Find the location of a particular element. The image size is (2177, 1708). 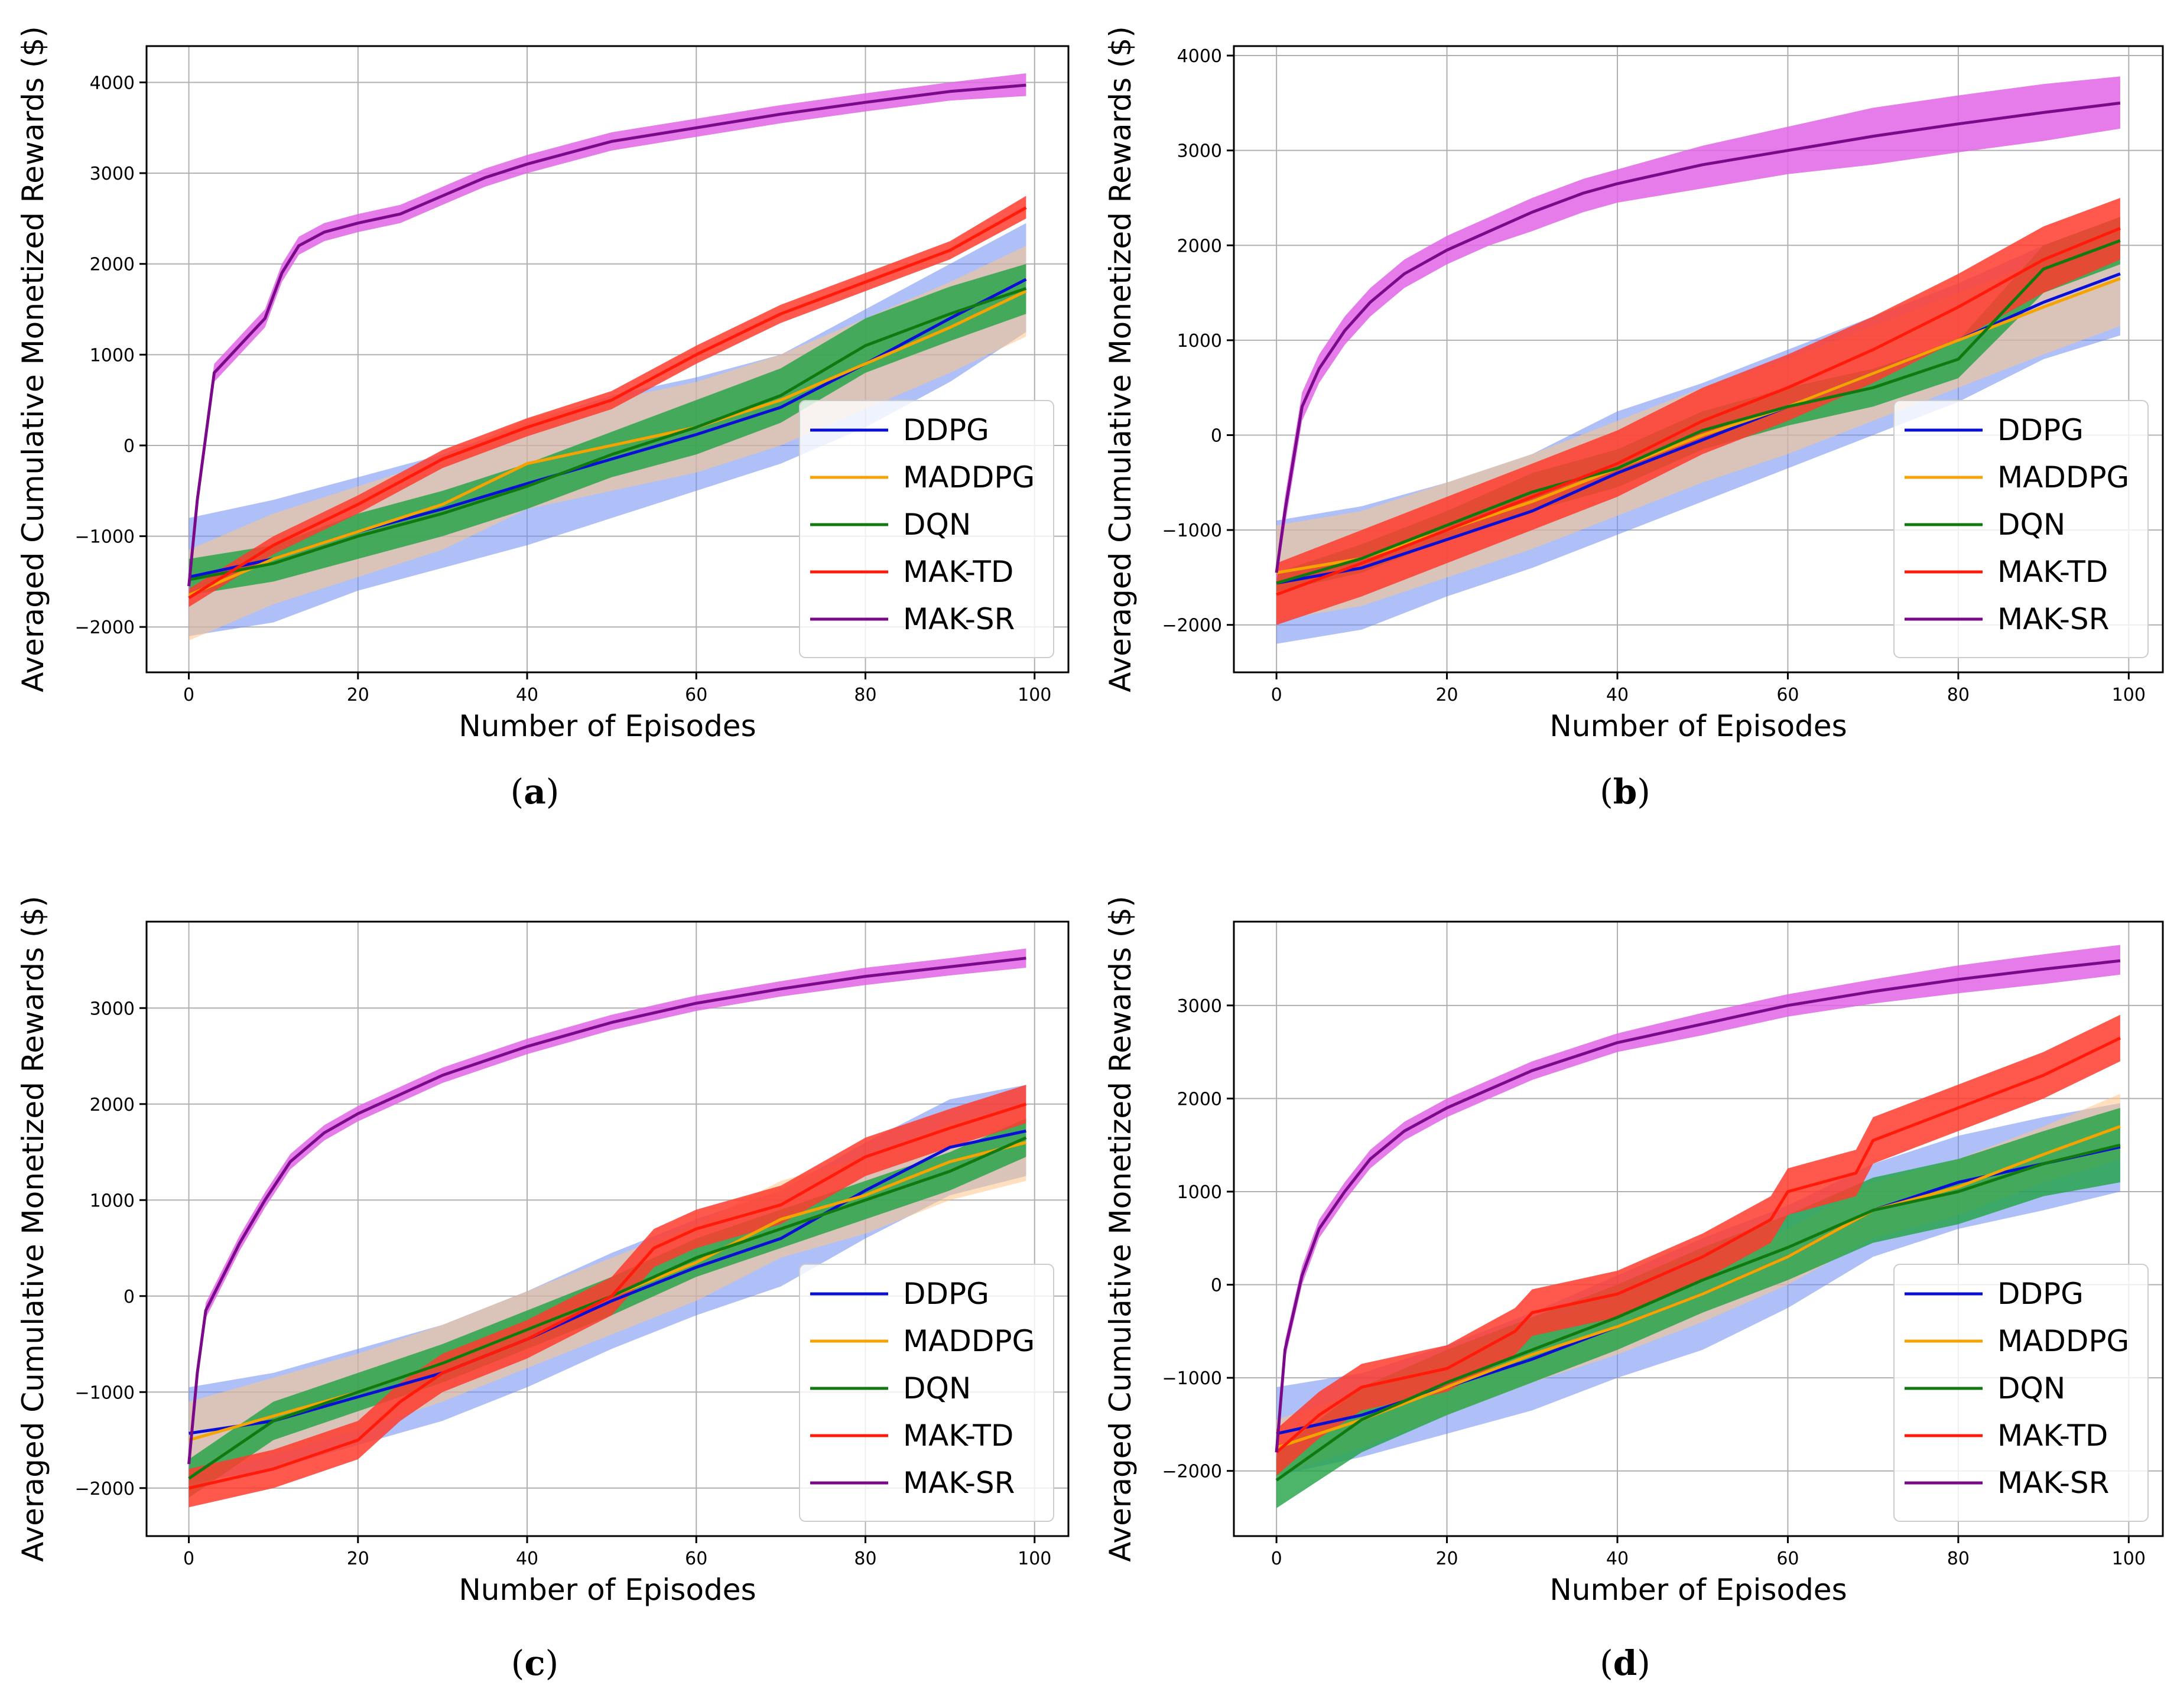

x-tick-label: 80 is located at coordinates (1959, 1558).